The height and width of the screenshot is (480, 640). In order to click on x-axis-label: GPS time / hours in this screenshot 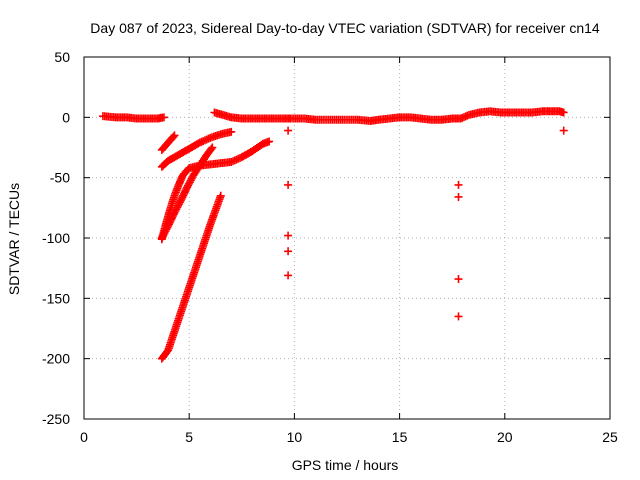, I will do `click(345, 465)`.